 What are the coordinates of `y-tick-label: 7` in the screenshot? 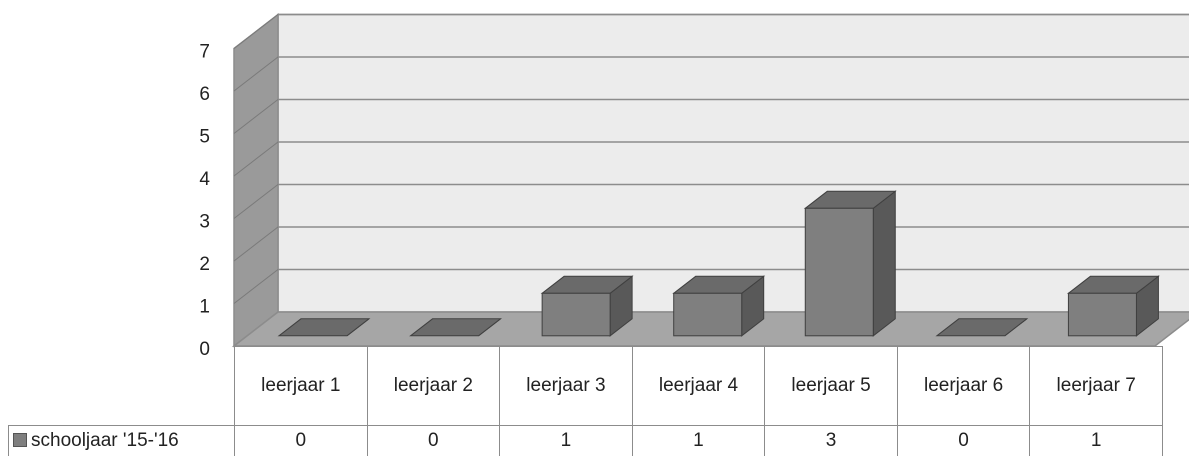 It's located at (204, 52).